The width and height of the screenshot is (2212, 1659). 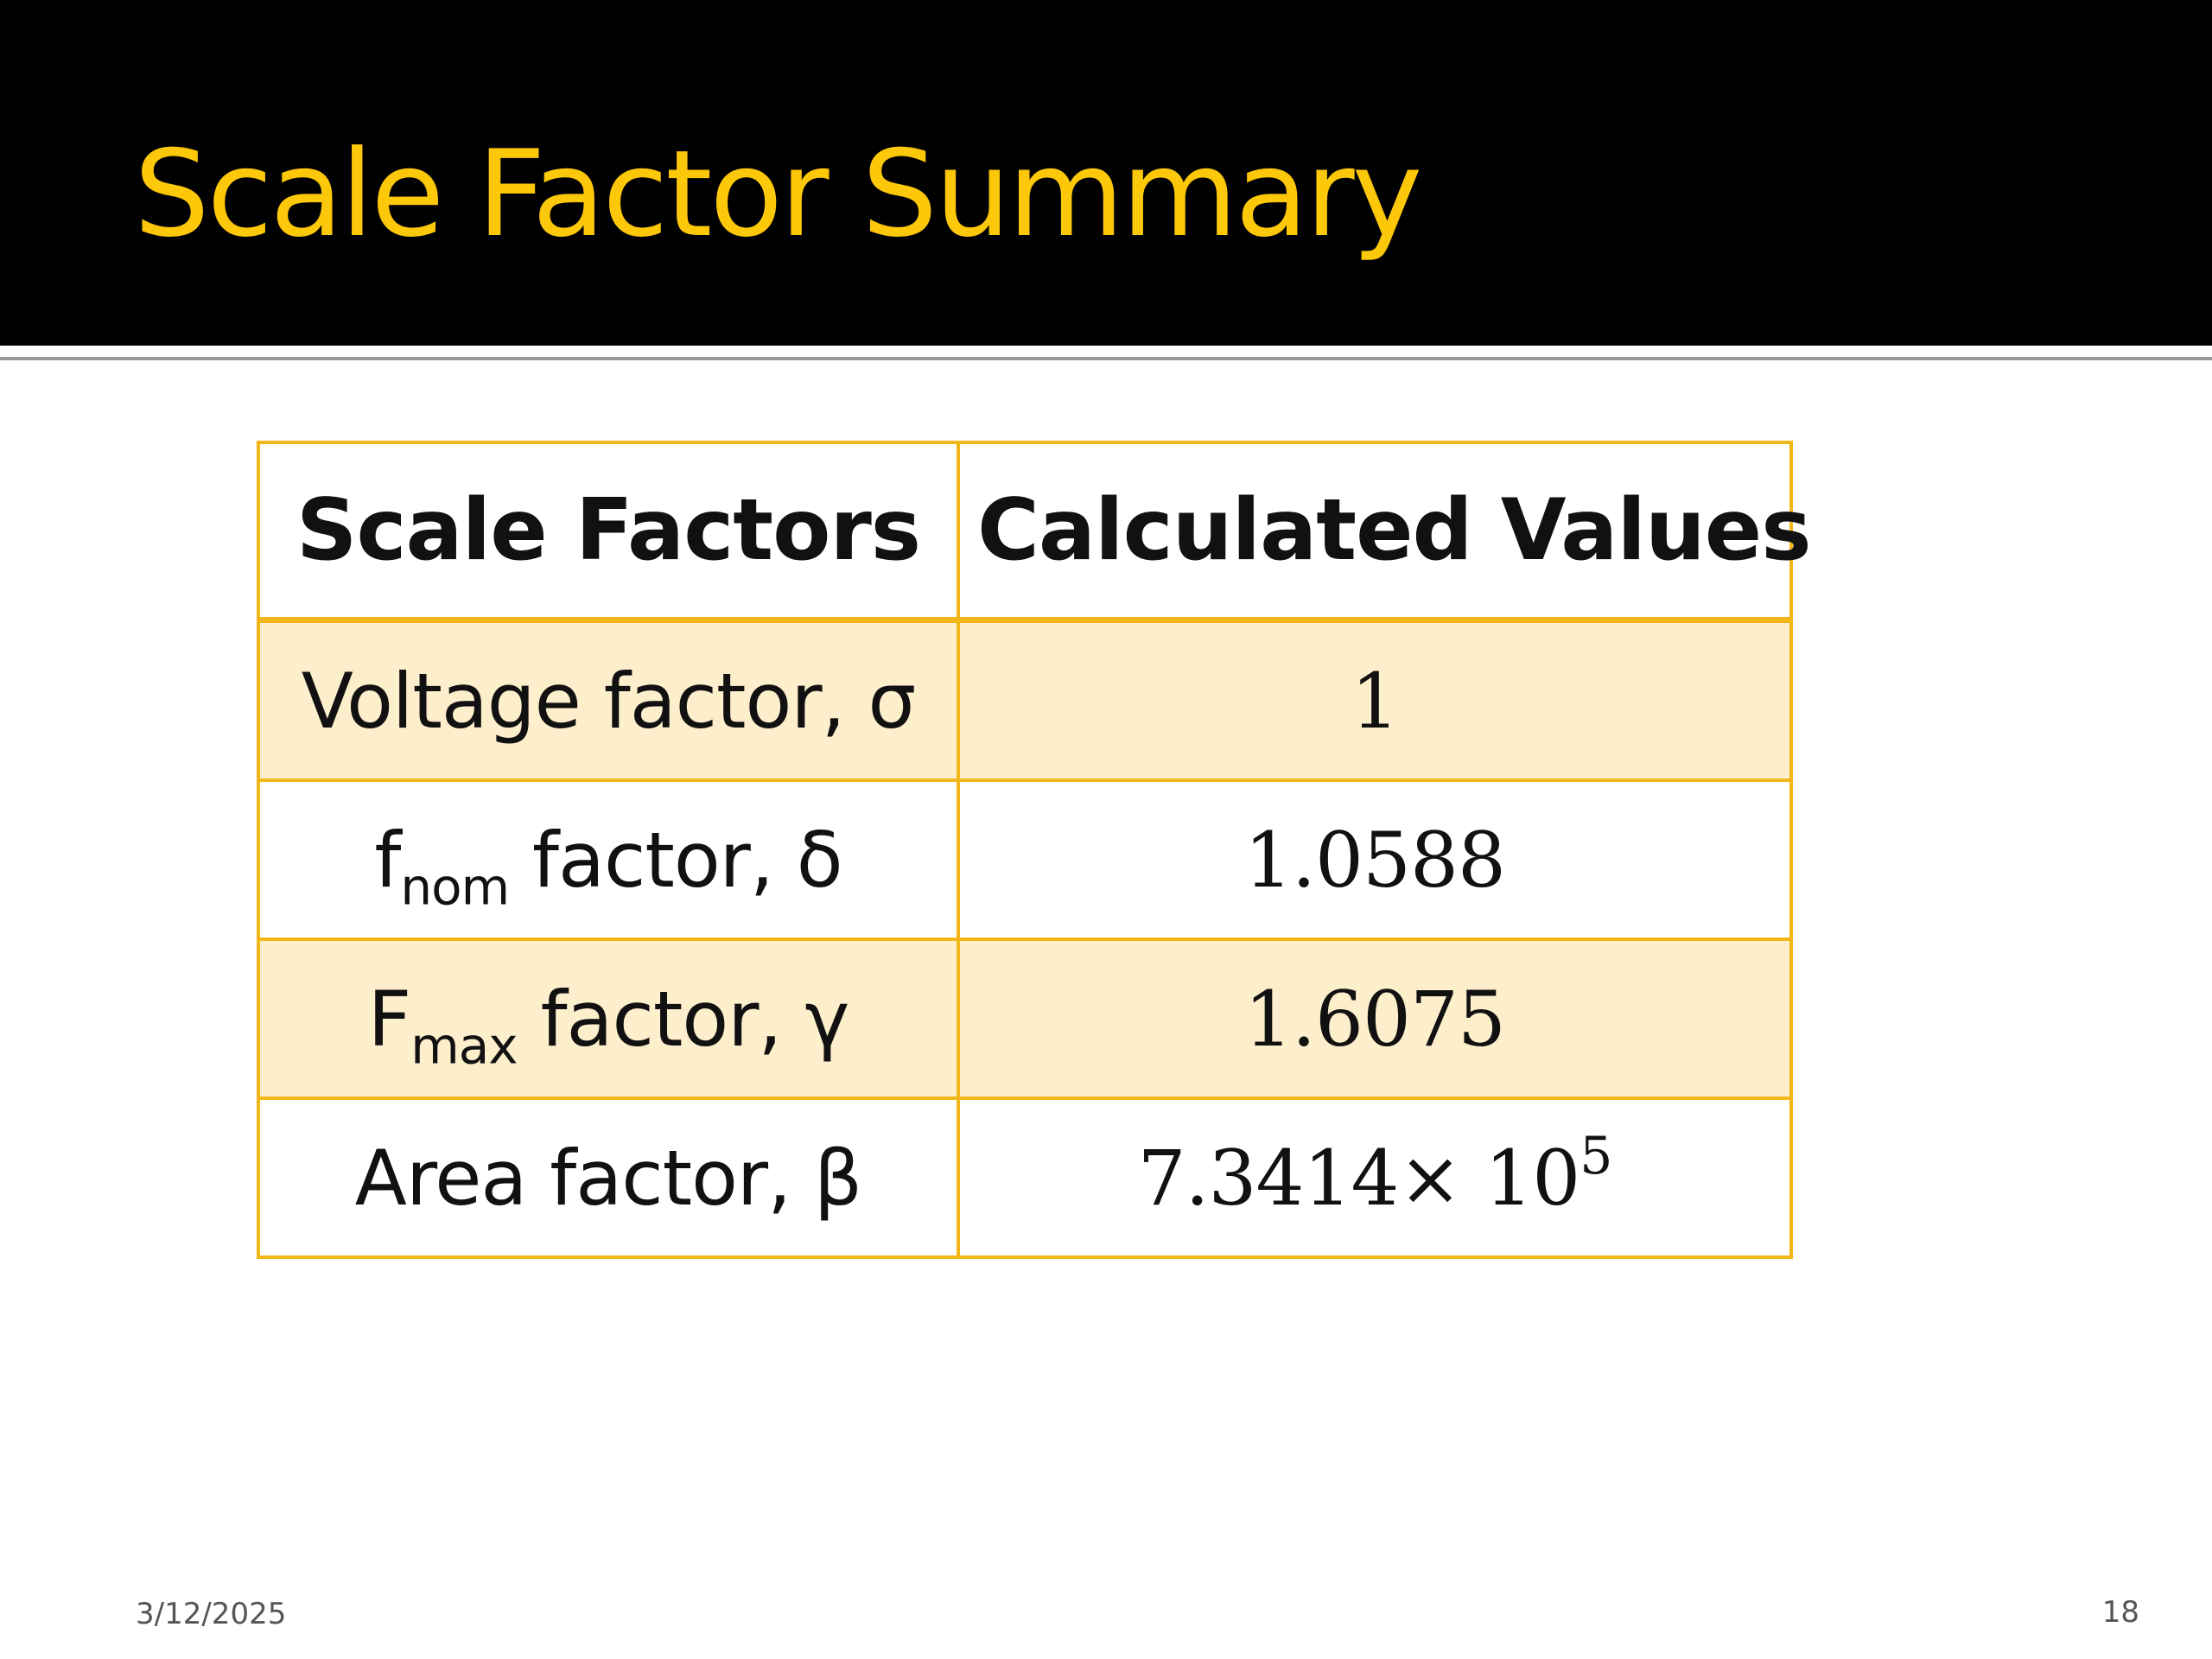 What do you see at coordinates (778, 194) in the screenshot?
I see `slide-title: Scale Factor Summary` at bounding box center [778, 194].